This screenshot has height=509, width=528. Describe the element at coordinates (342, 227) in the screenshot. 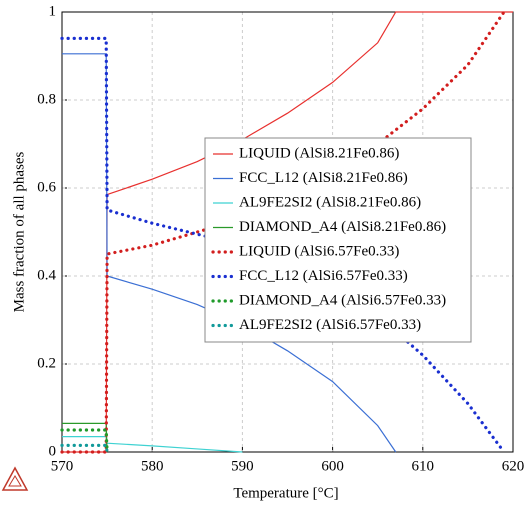

I see `legend-label: DIAMOND_A4 (AlSi8.21Fe0.86)` at that location.